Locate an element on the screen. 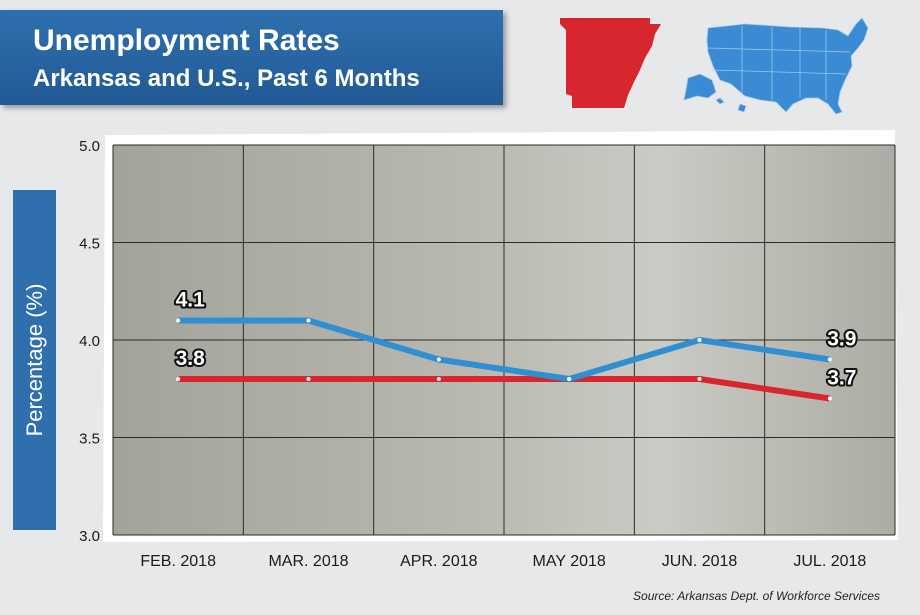 This screenshot has height=615, width=920. x-tick-label: APR. 2018 is located at coordinates (438, 561).